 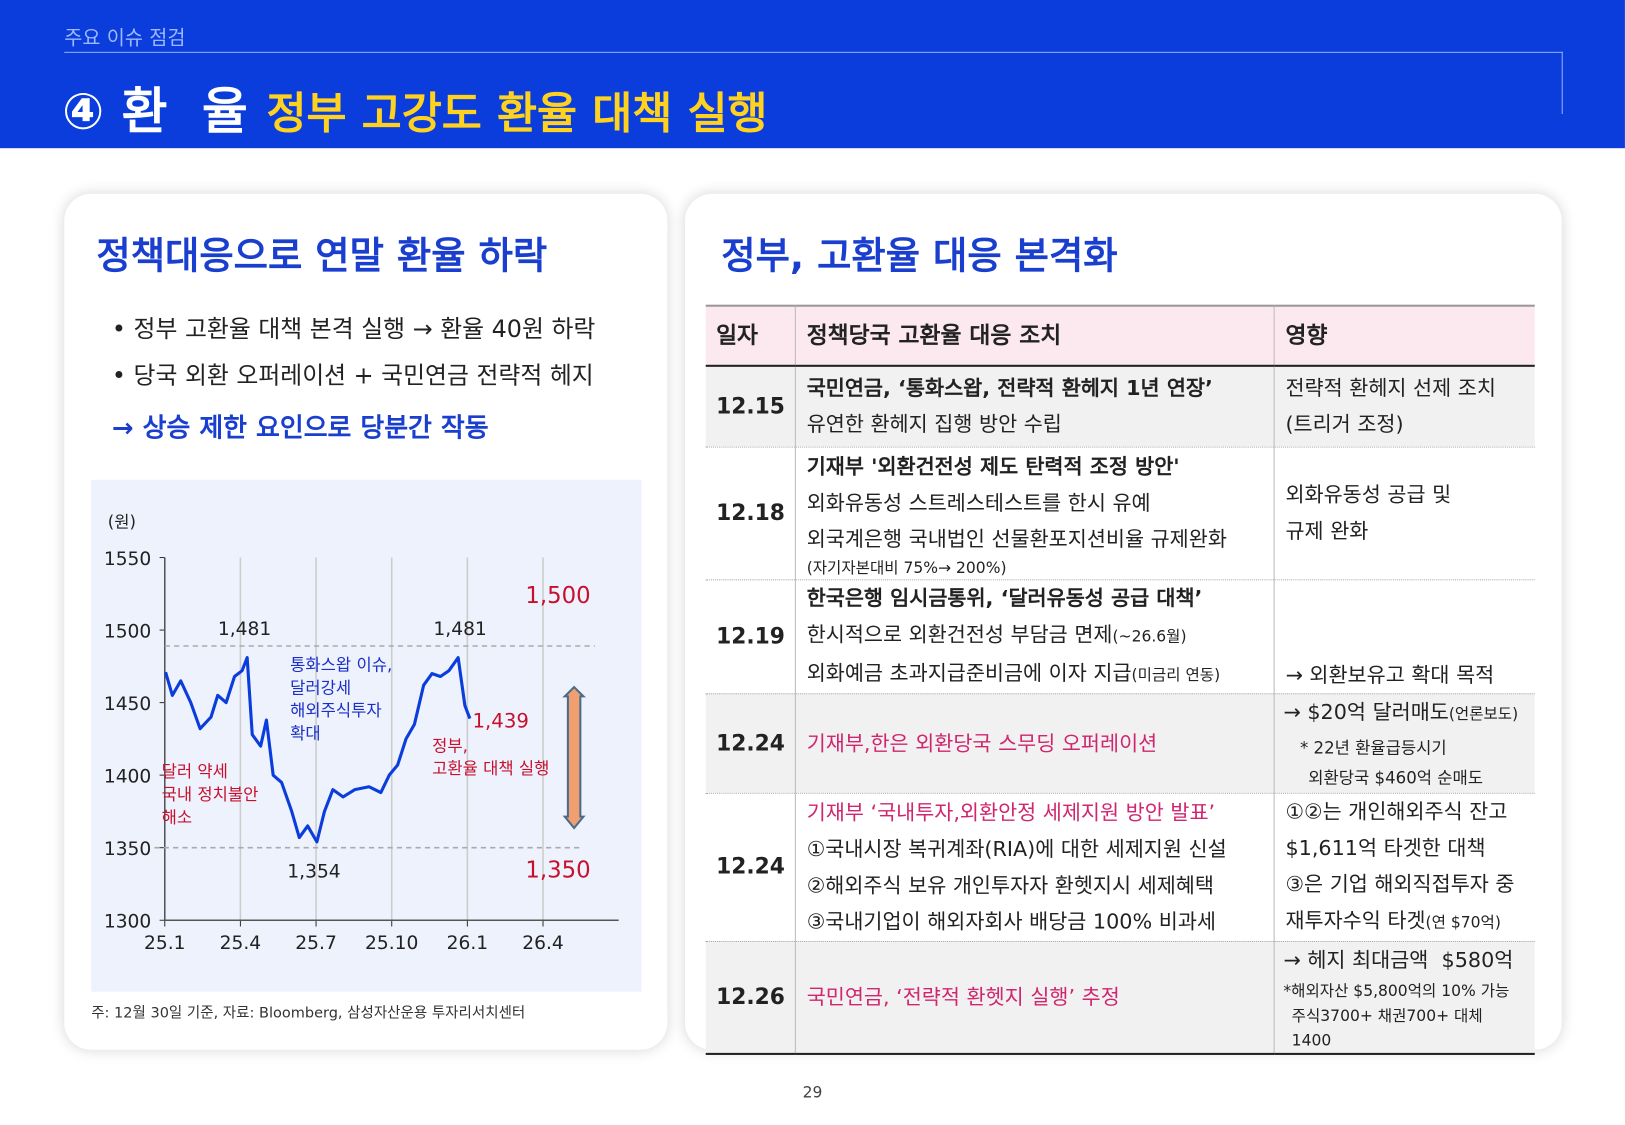 What do you see at coordinates (1344, 424) in the screenshot?
I see `impact: (트리거 조정)` at bounding box center [1344, 424].